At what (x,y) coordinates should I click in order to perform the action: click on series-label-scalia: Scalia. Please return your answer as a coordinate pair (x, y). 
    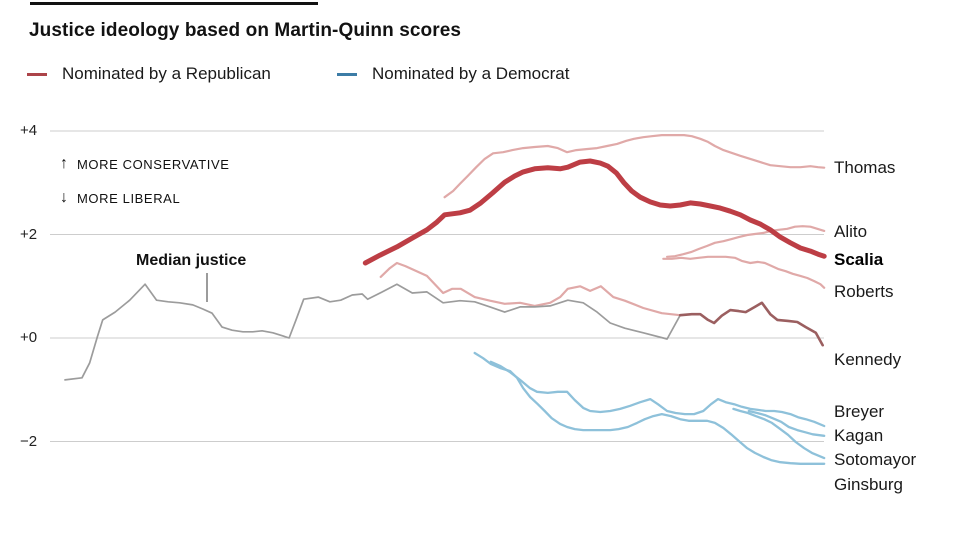
    Looking at the image, I should click on (859, 259).